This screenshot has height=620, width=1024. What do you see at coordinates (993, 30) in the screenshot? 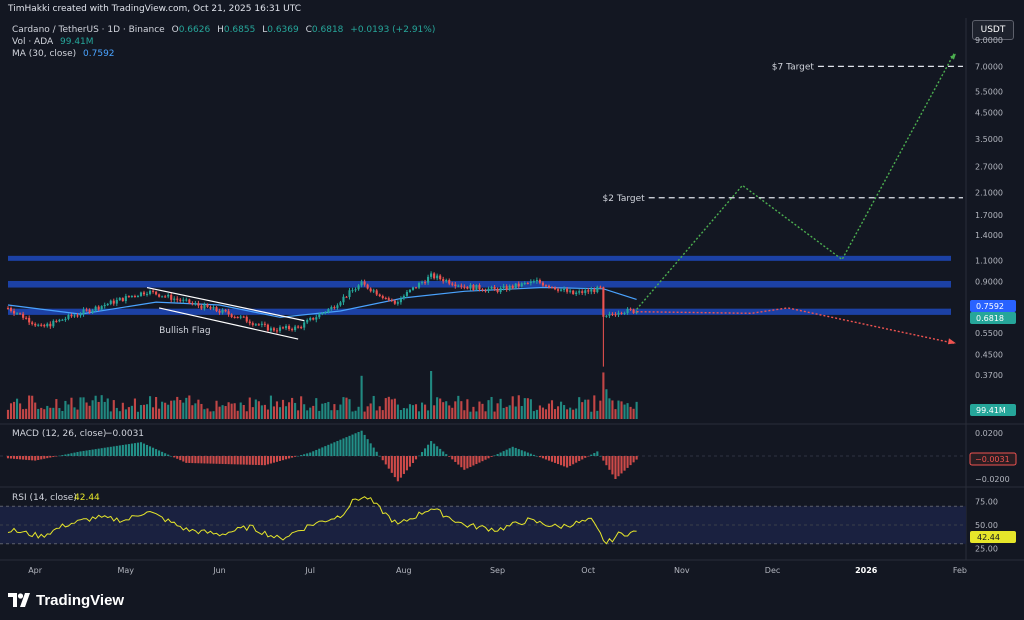
I see `currency-button: USDT` at bounding box center [993, 30].